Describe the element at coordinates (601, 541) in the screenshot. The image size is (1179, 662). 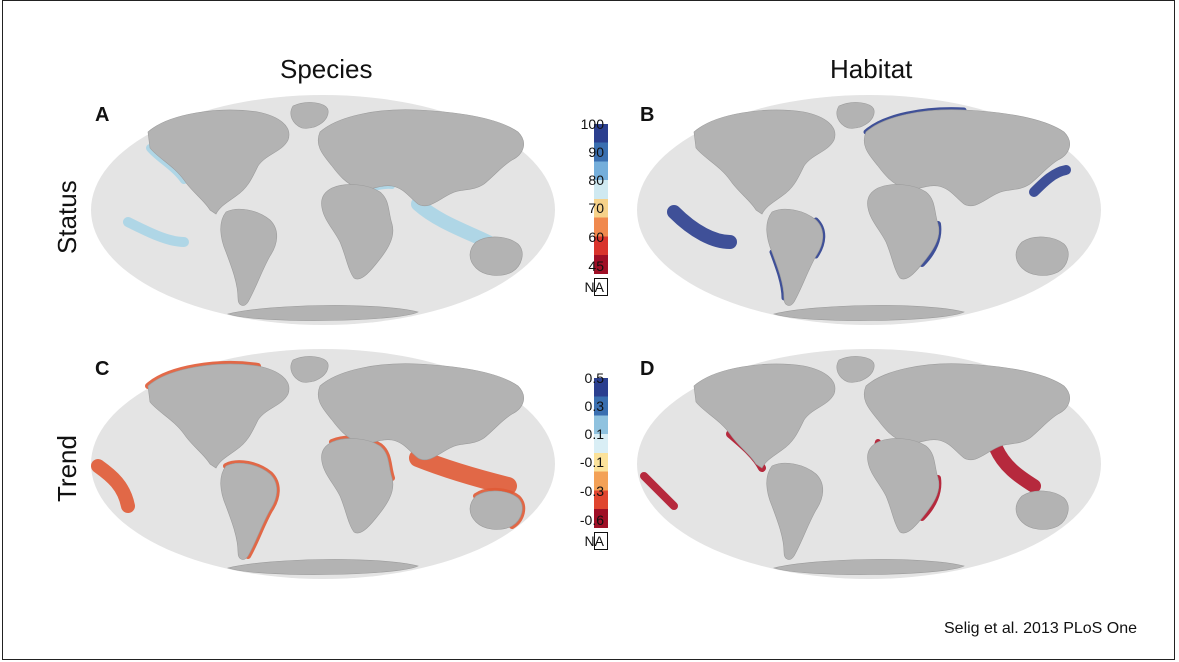
I see `trend-na-swatch` at that location.